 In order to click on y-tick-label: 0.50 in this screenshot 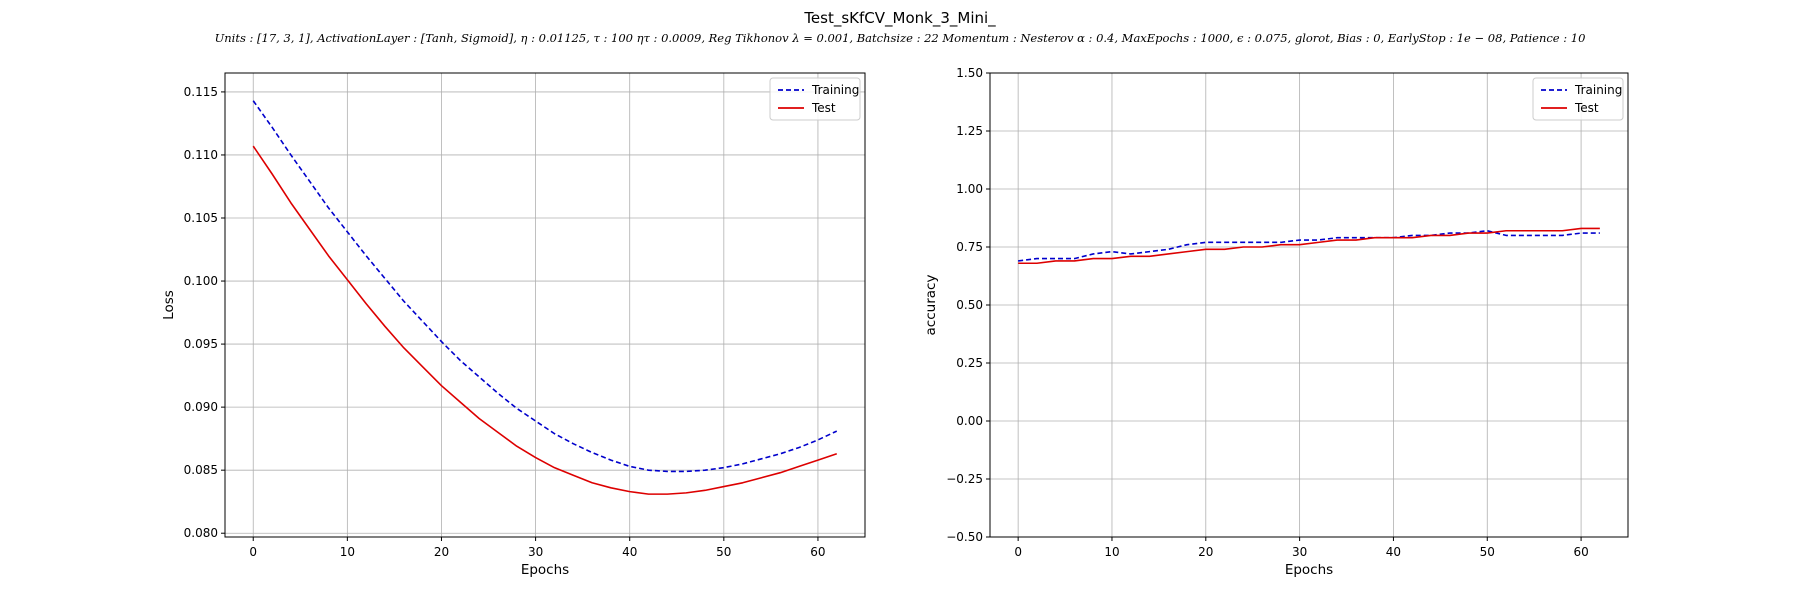, I will do `click(969, 305)`.